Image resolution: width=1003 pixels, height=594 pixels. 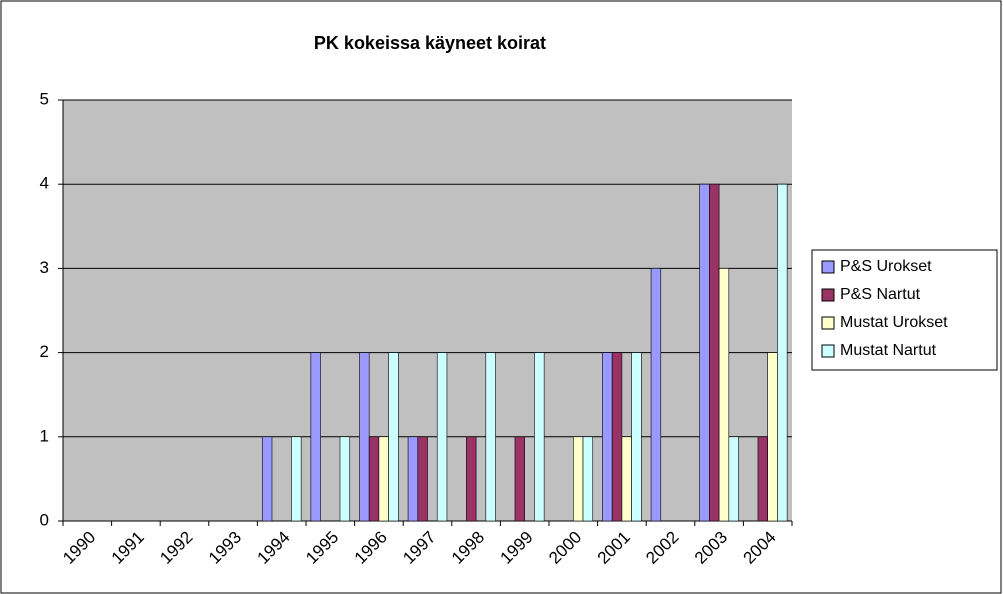 I want to click on y-tick-label: 4, so click(x=44, y=183).